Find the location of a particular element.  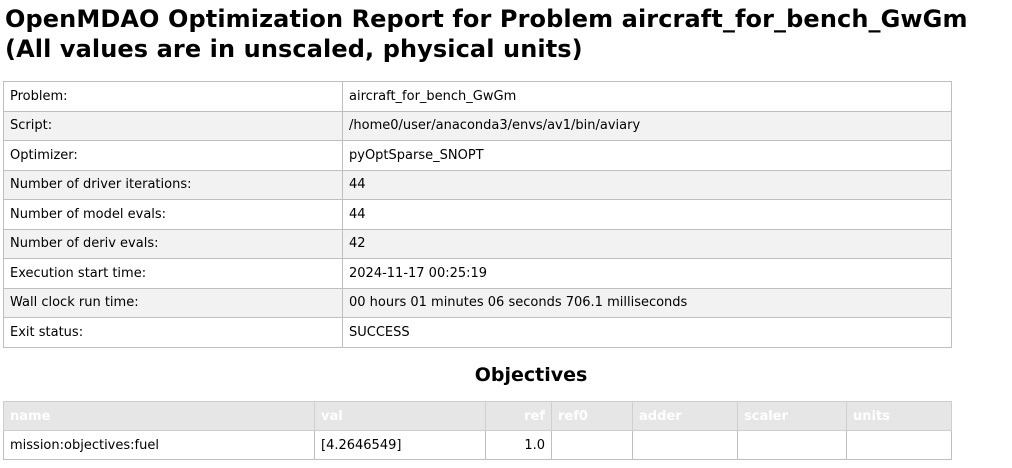

column-header-val: val is located at coordinates (400, 416).